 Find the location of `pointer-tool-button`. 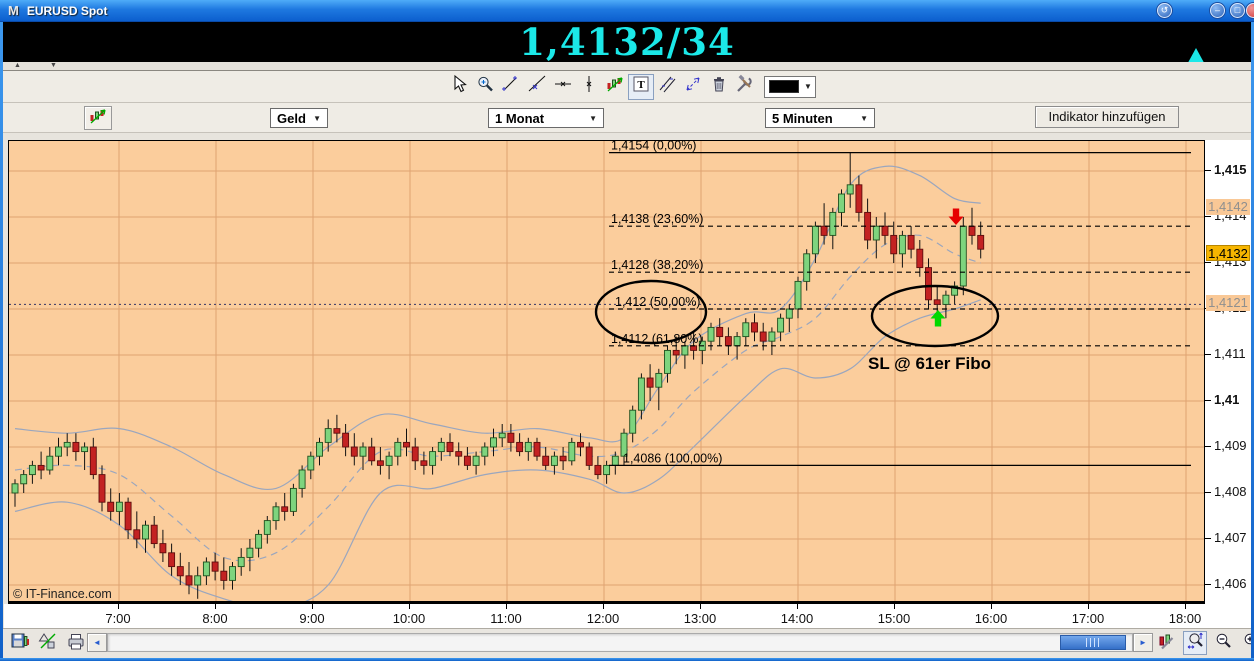

pointer-tool-button is located at coordinates (459, 87).